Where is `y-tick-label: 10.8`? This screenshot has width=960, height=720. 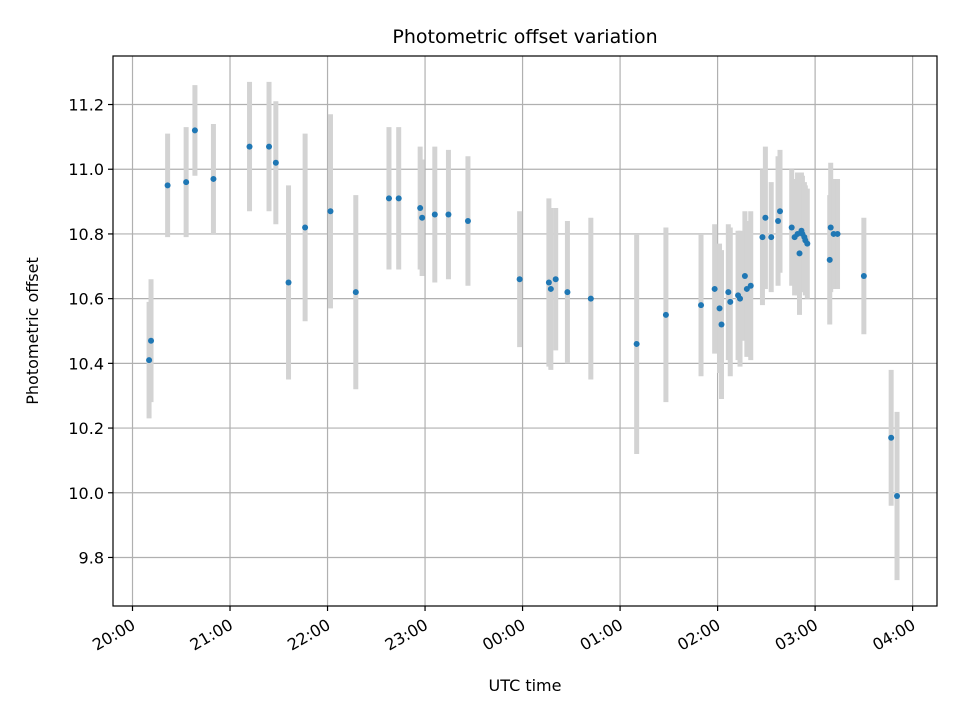
y-tick-label: 10.8 is located at coordinates (86, 234).